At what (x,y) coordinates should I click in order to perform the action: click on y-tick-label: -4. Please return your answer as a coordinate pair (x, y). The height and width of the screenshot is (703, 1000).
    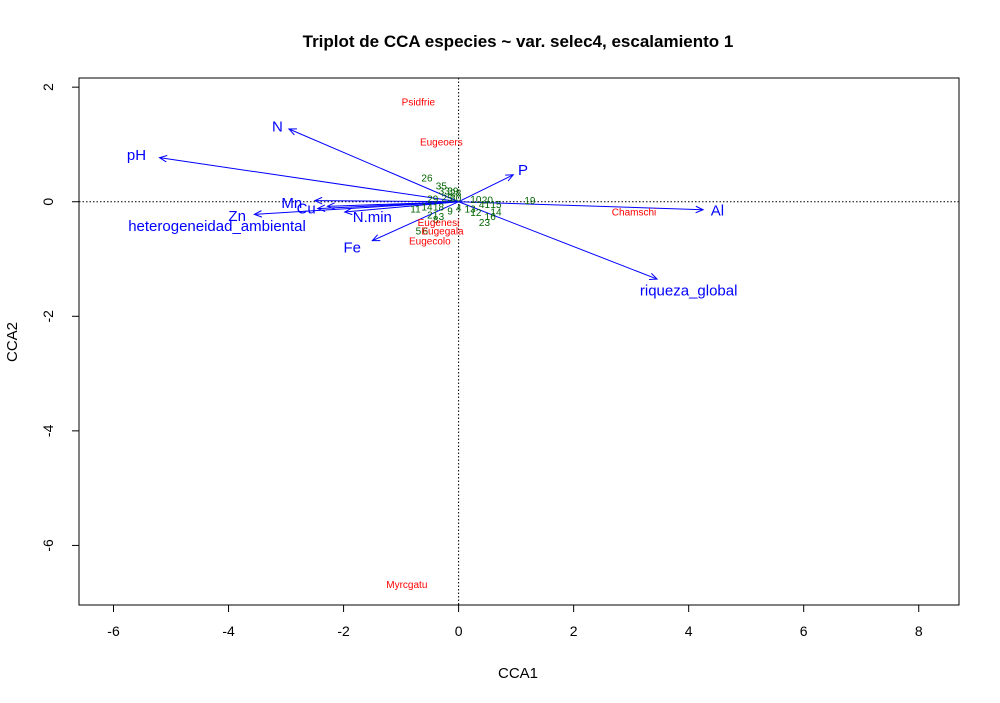
    Looking at the image, I should click on (48, 430).